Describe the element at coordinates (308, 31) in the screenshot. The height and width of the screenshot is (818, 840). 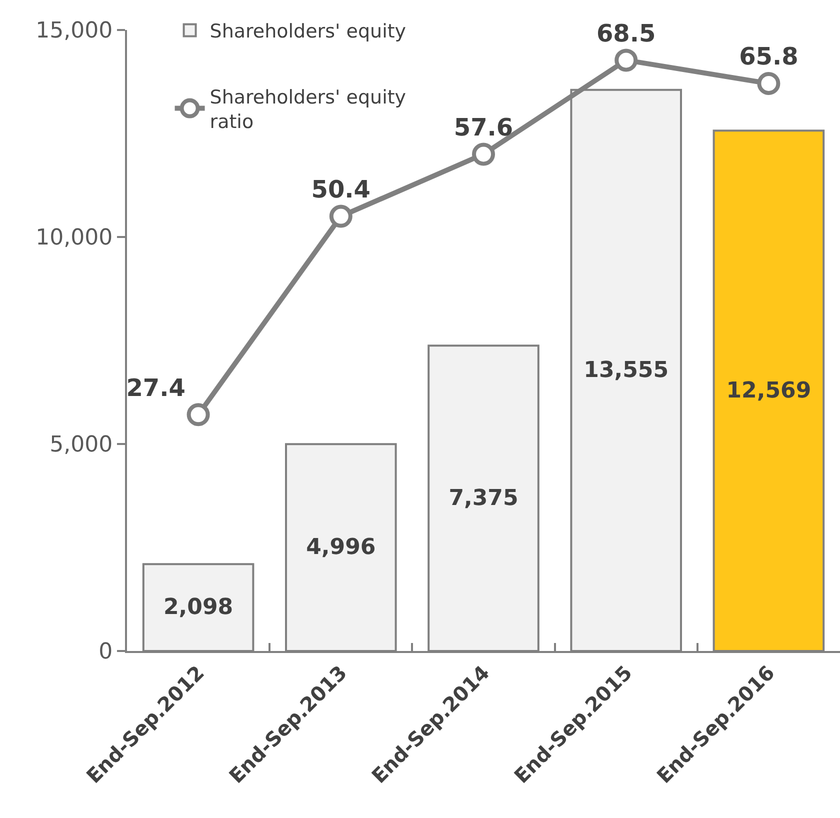
I see `legend-label: Shareholders' equity` at that location.